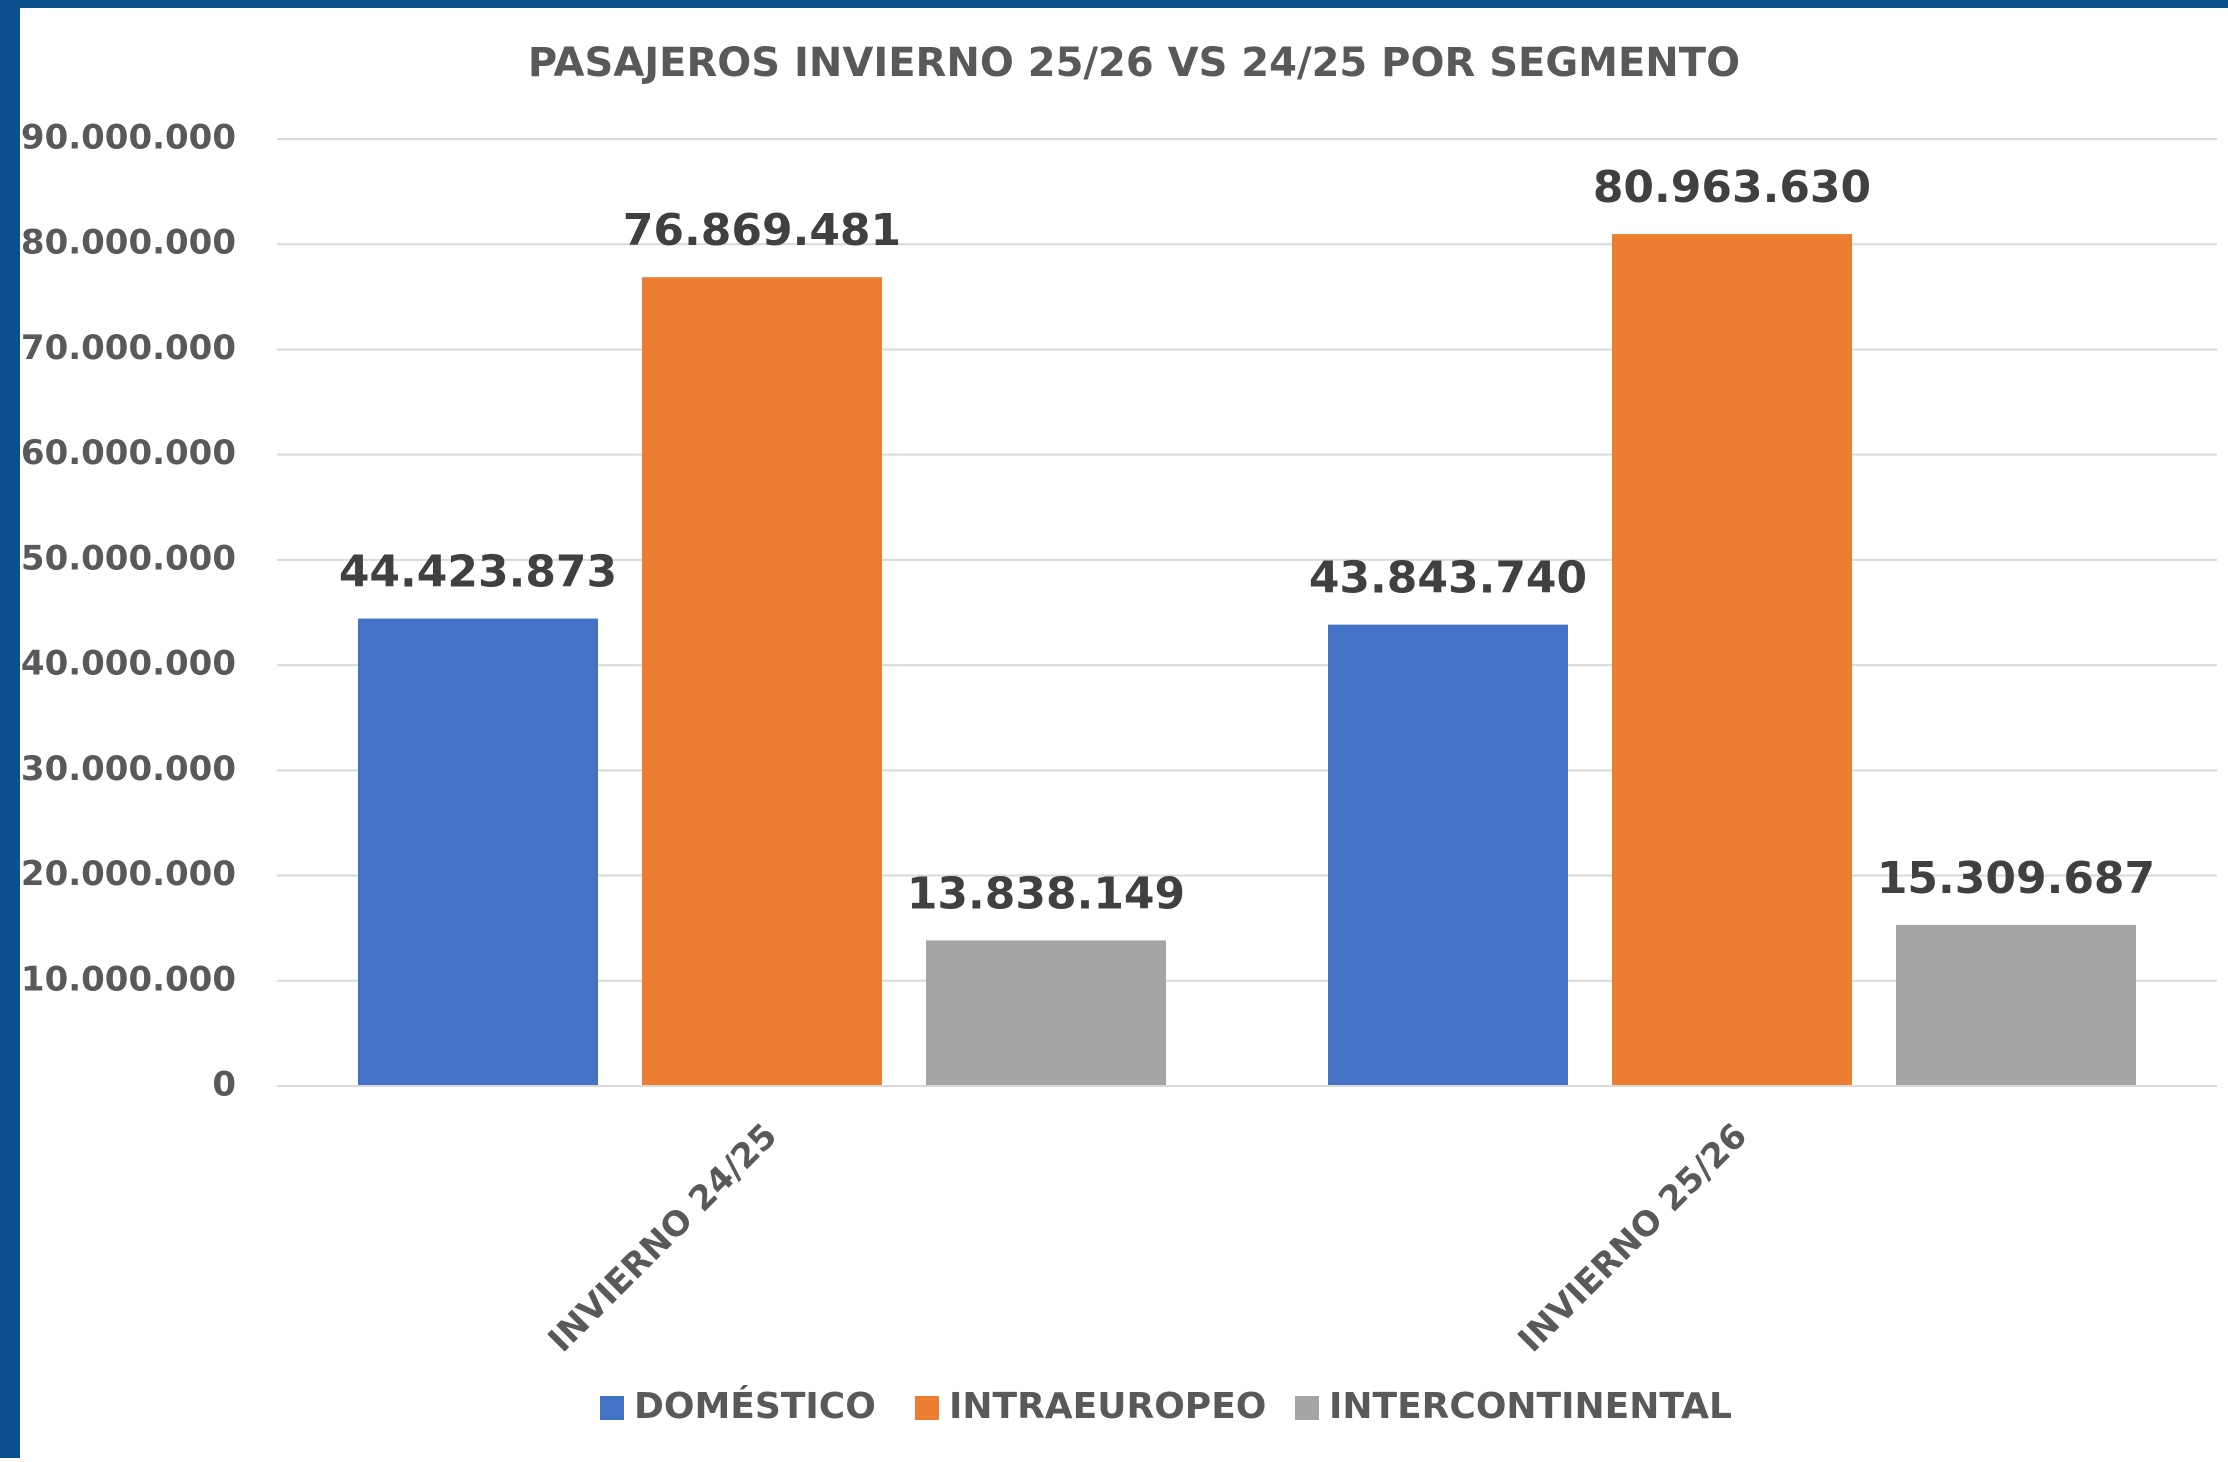 This screenshot has height=1462, width=2228. Describe the element at coordinates (128, 664) in the screenshot. I see `y-tick-label: 40.000.000` at that location.